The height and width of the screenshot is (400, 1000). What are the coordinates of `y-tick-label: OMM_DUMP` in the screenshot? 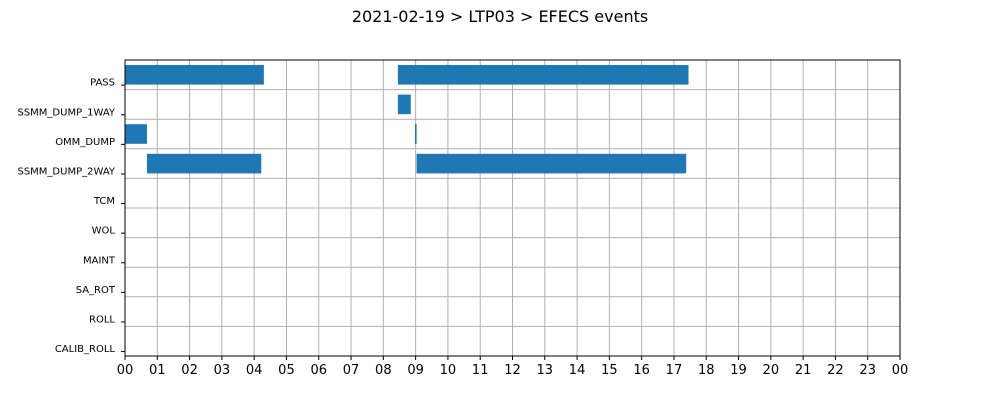 It's located at (85, 142).